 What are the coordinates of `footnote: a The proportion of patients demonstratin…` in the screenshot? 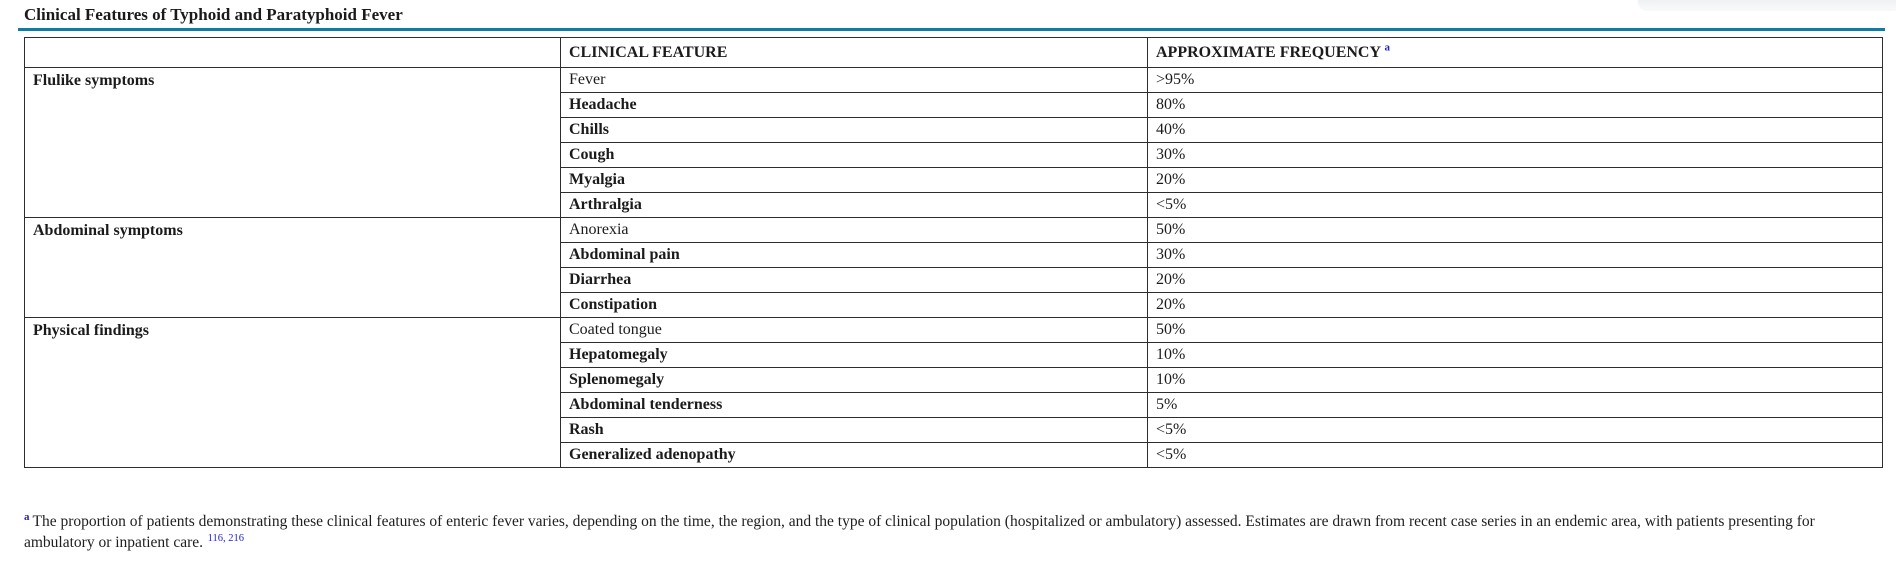 It's located at (952, 532).